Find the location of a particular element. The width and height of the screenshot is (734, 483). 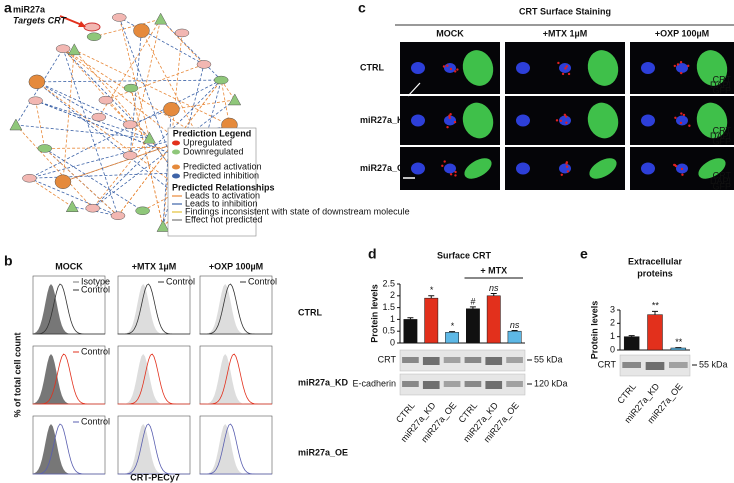

y-tick-label: 2 is located at coordinates (392, 295).